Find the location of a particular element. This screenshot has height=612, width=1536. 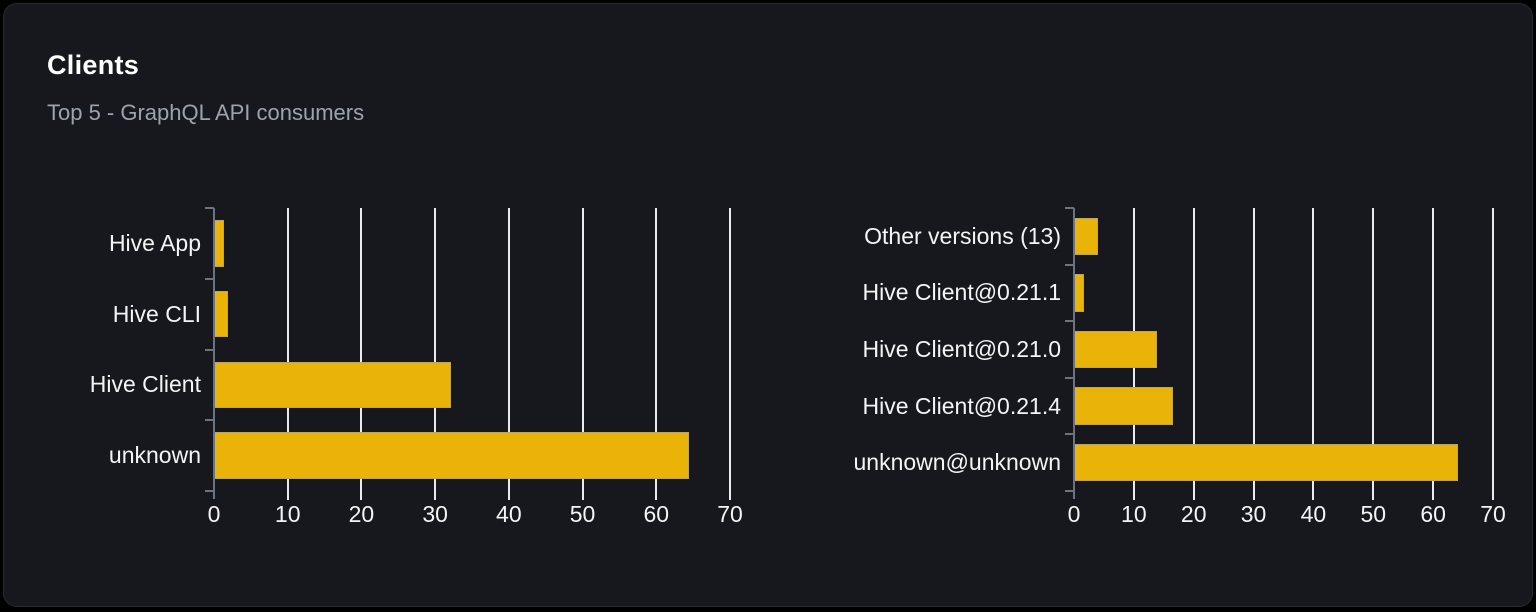

bar-other-versions-13- is located at coordinates (1086, 236).